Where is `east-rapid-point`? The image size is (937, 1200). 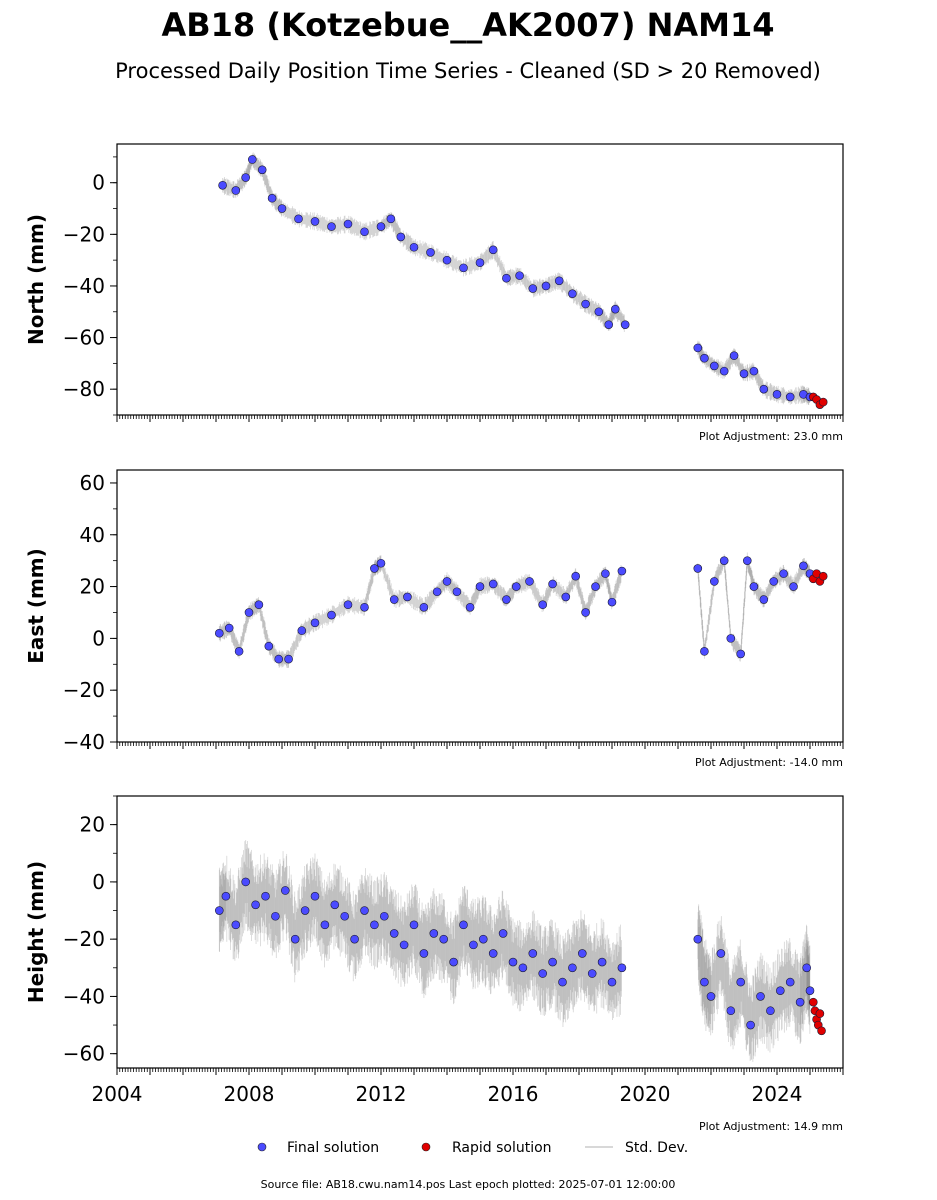
east-rapid-point is located at coordinates (823, 576).